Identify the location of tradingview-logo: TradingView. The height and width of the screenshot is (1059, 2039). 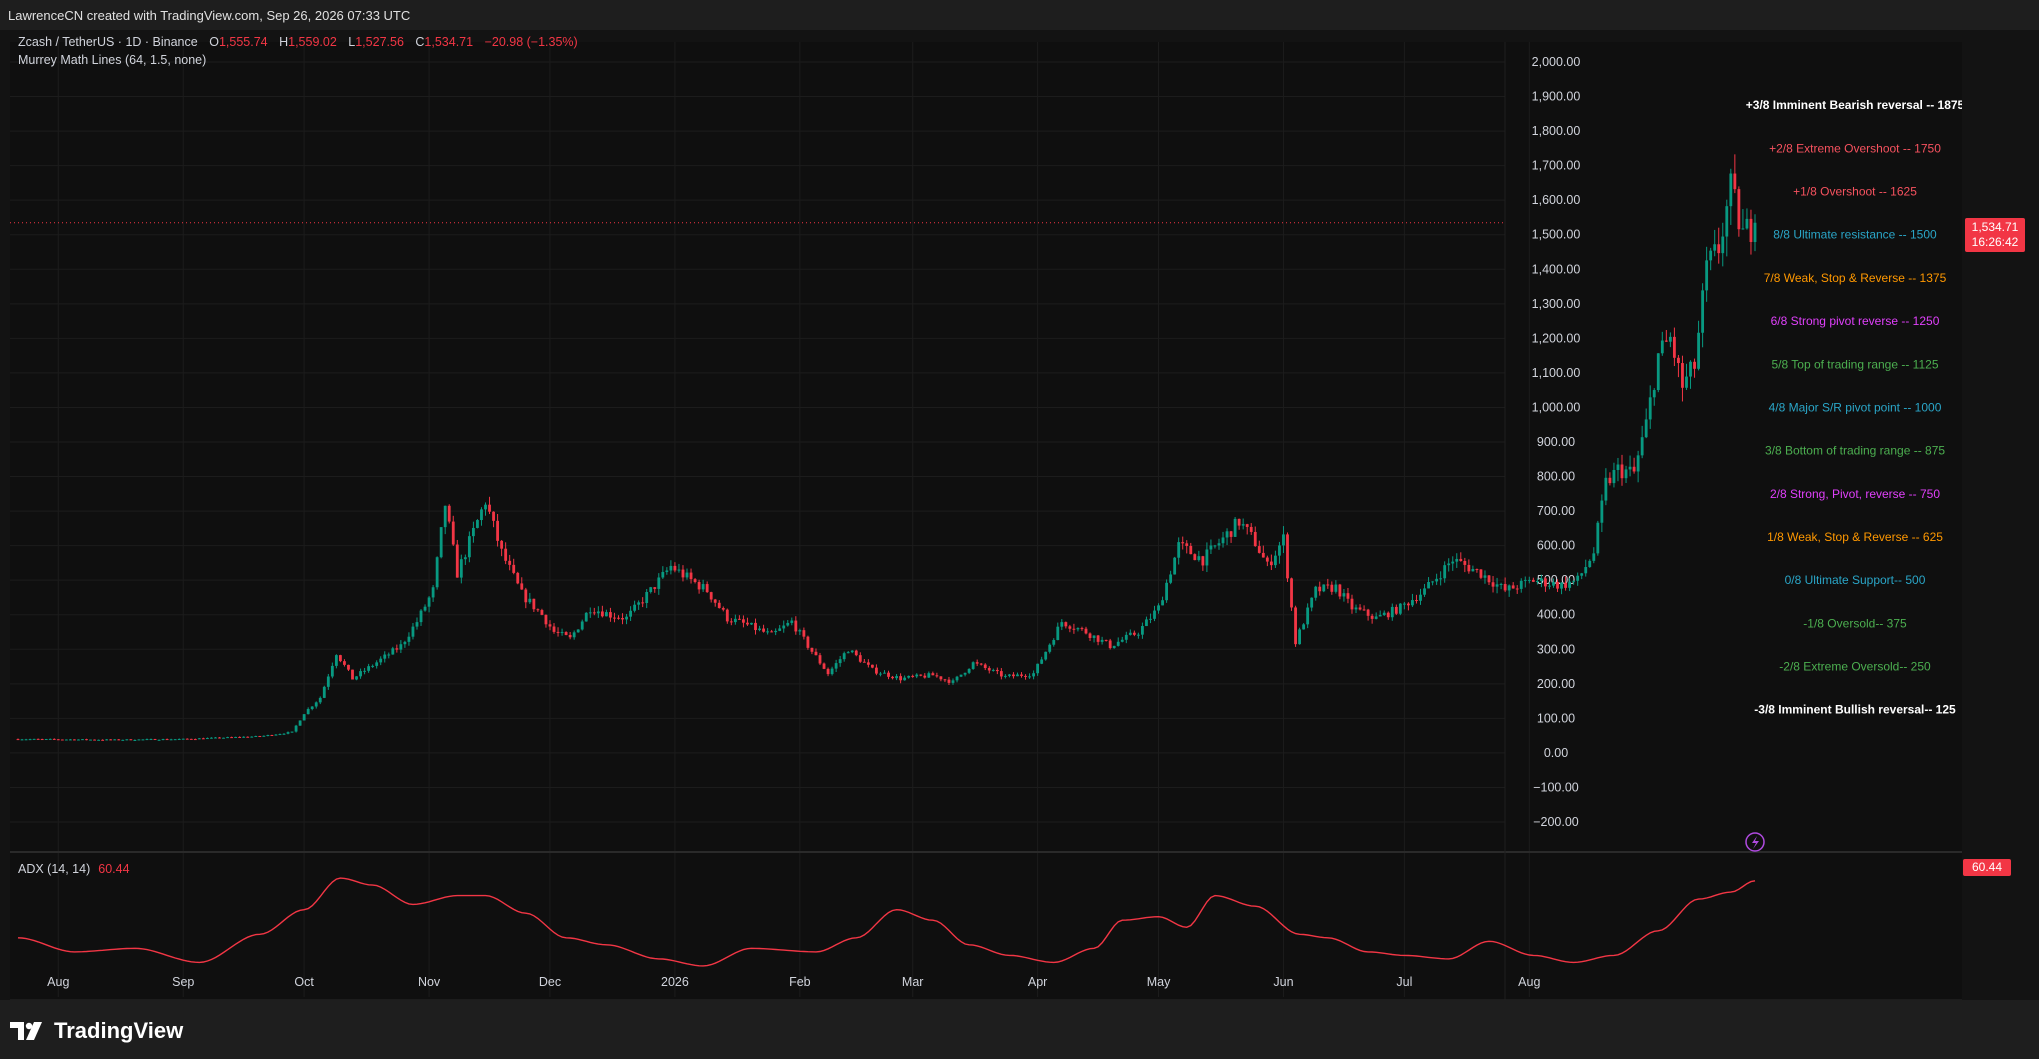
(96, 1031).